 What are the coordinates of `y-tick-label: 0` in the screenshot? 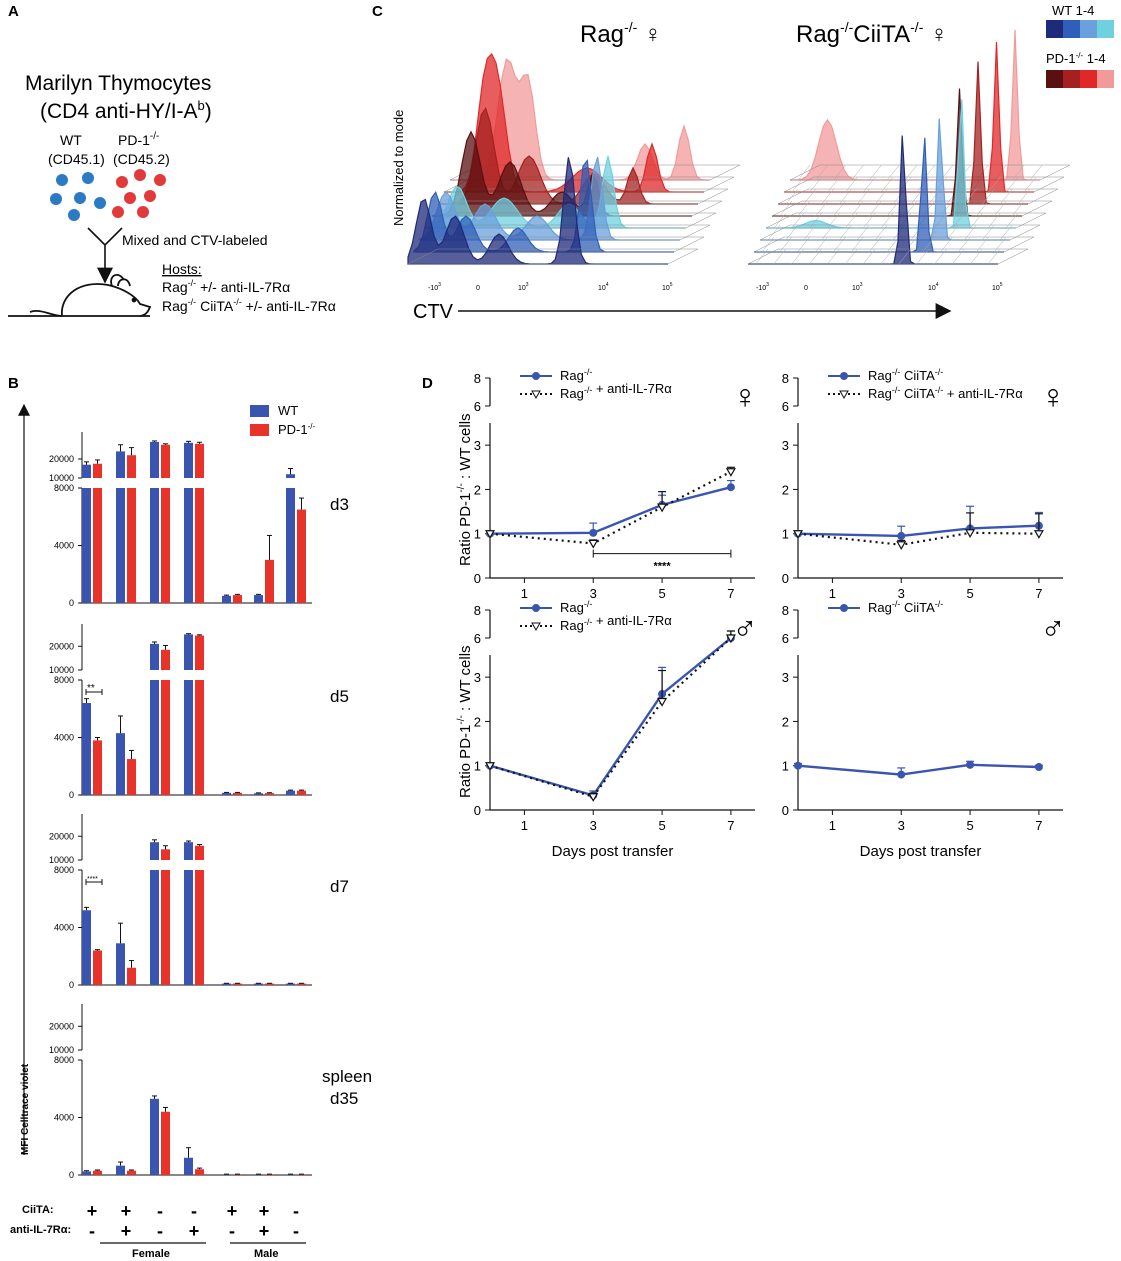 It's located at (477, 578).